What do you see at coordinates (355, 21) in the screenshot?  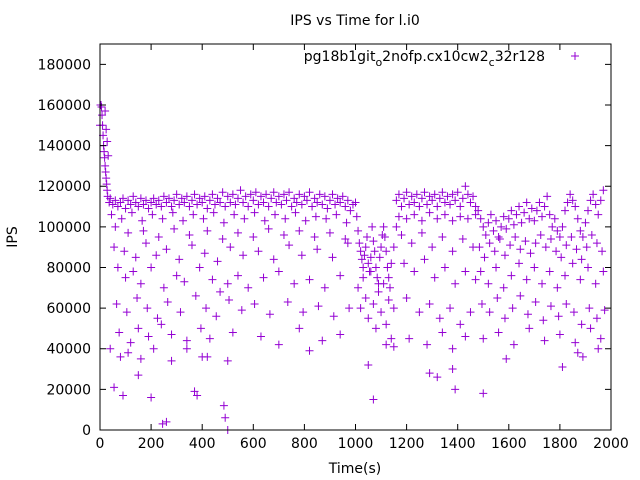 I see `chart-title: IPS vs Time for l.i0` at bounding box center [355, 21].